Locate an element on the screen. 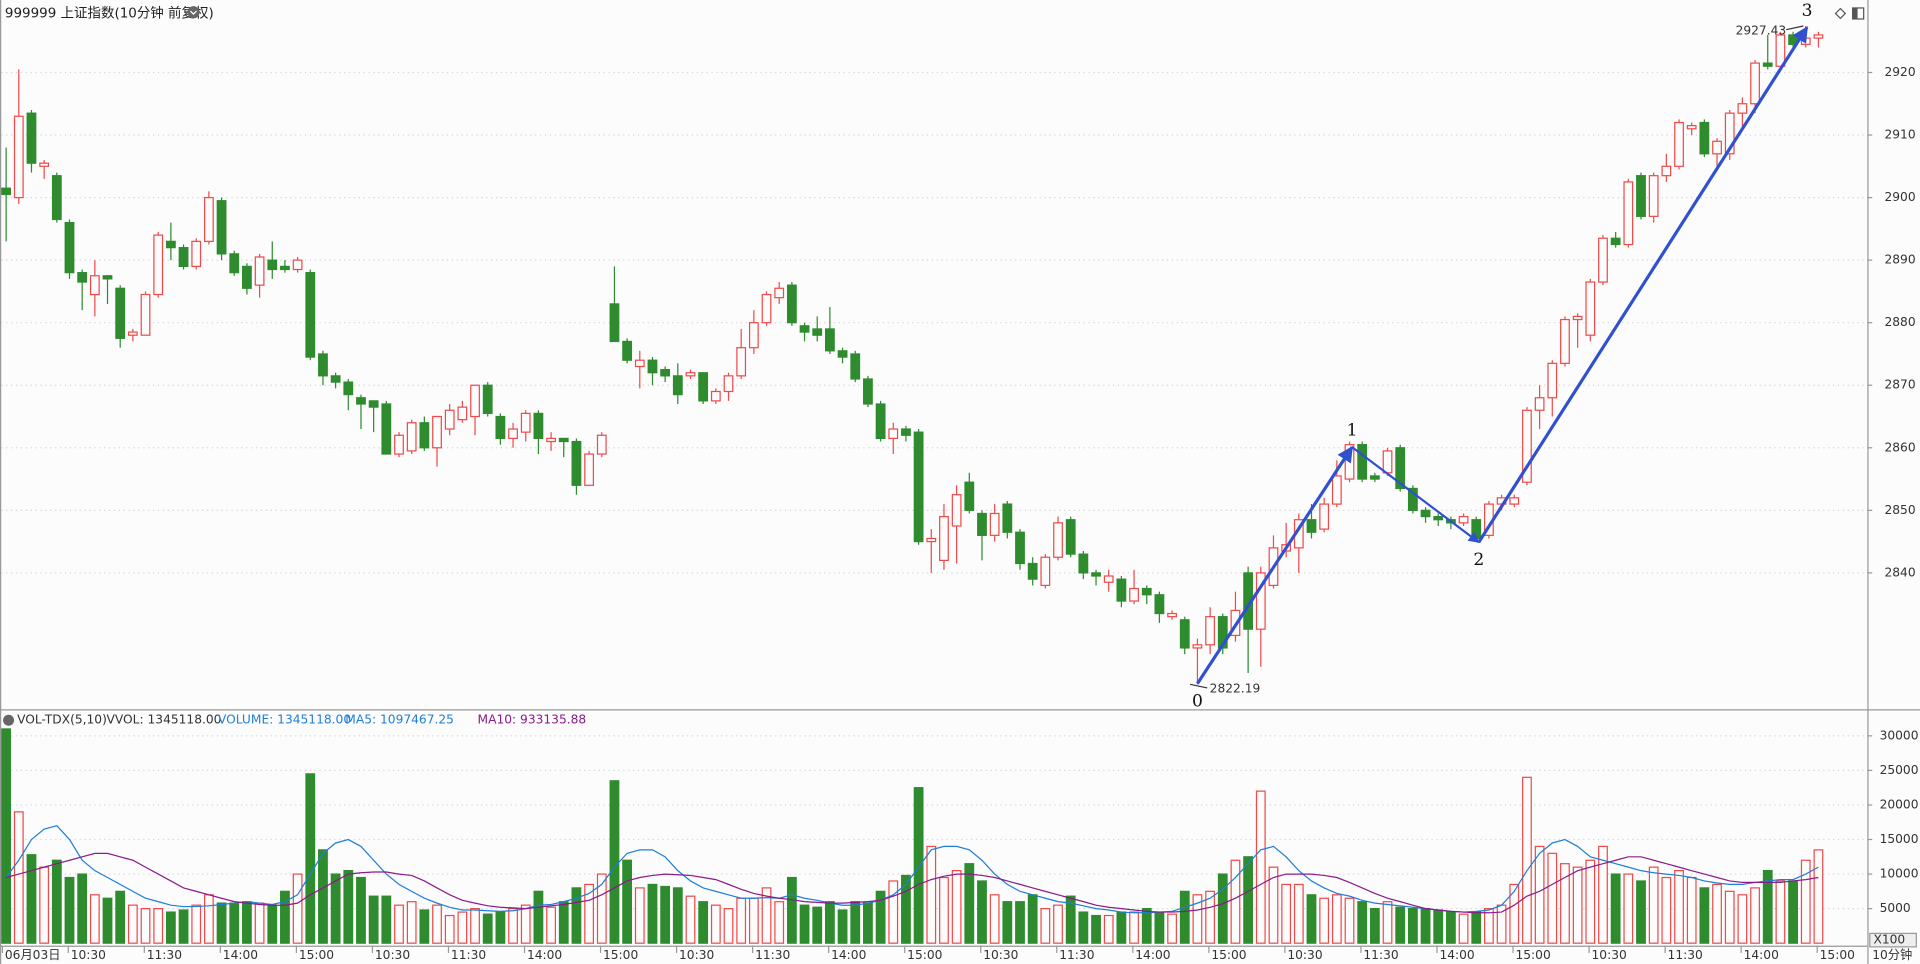 The image size is (1920, 964). y-tick-label: 25000 is located at coordinates (1899, 770).